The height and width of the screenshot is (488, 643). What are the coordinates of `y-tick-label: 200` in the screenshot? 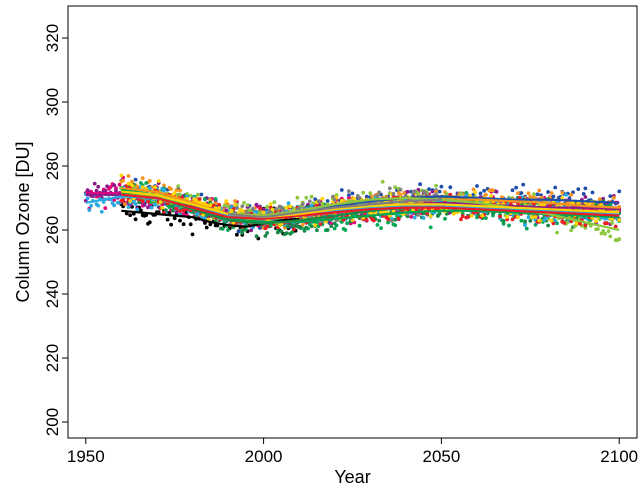 It's located at (52, 422).